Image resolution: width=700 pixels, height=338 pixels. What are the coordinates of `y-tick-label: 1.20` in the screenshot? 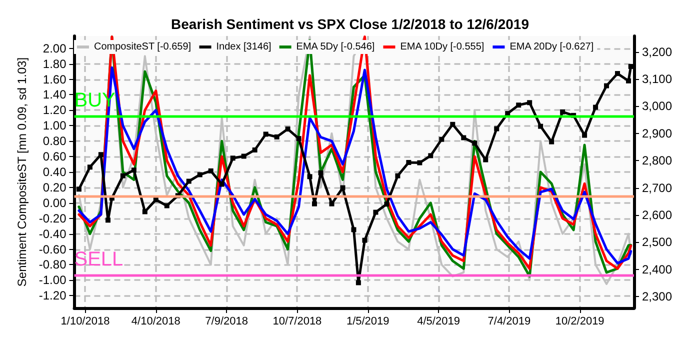 It's located at (54, 110).